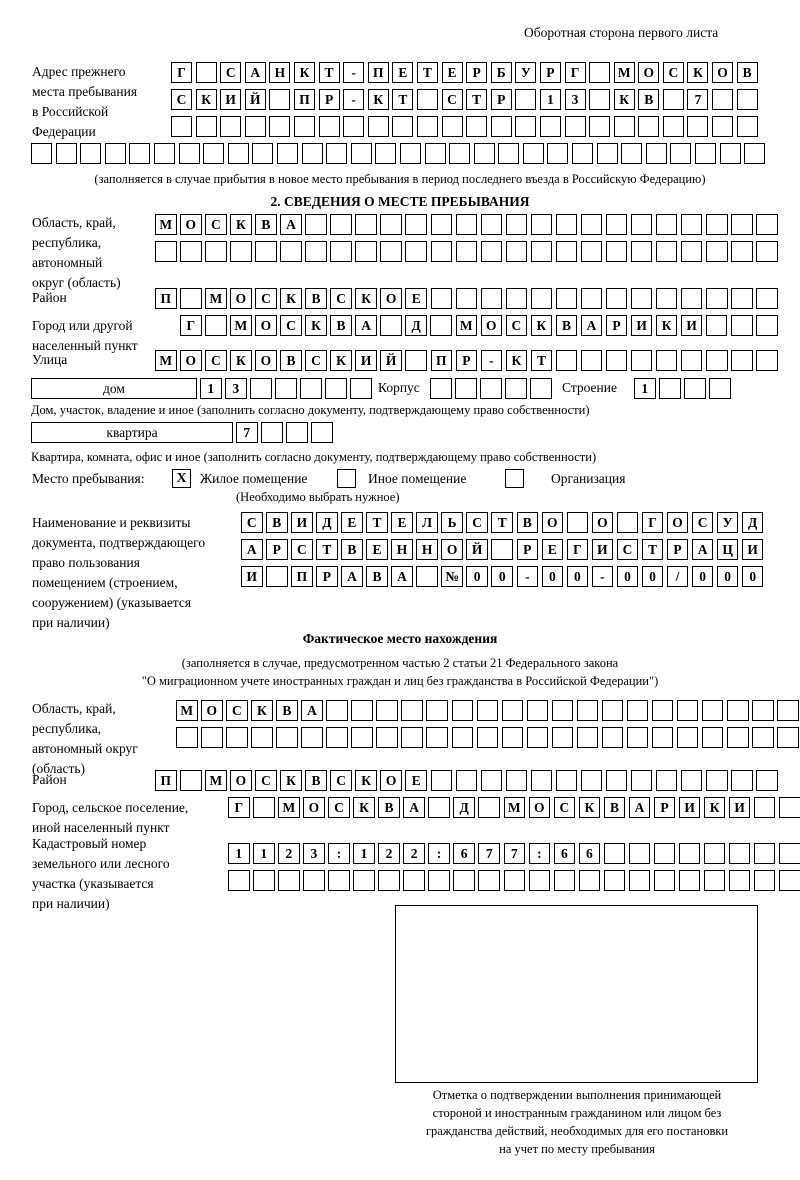 This screenshot has width=800, height=1180. I want to click on checkbox-inoe-pomeshchenie, so click(346, 478).